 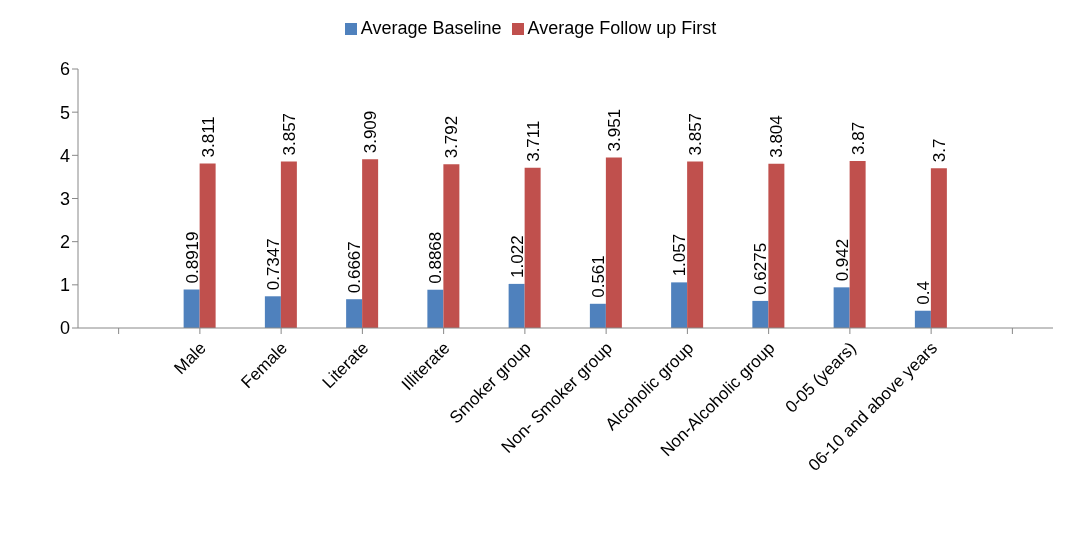 What do you see at coordinates (761, 268) in the screenshot?
I see `data-label: 0.6275` at bounding box center [761, 268].